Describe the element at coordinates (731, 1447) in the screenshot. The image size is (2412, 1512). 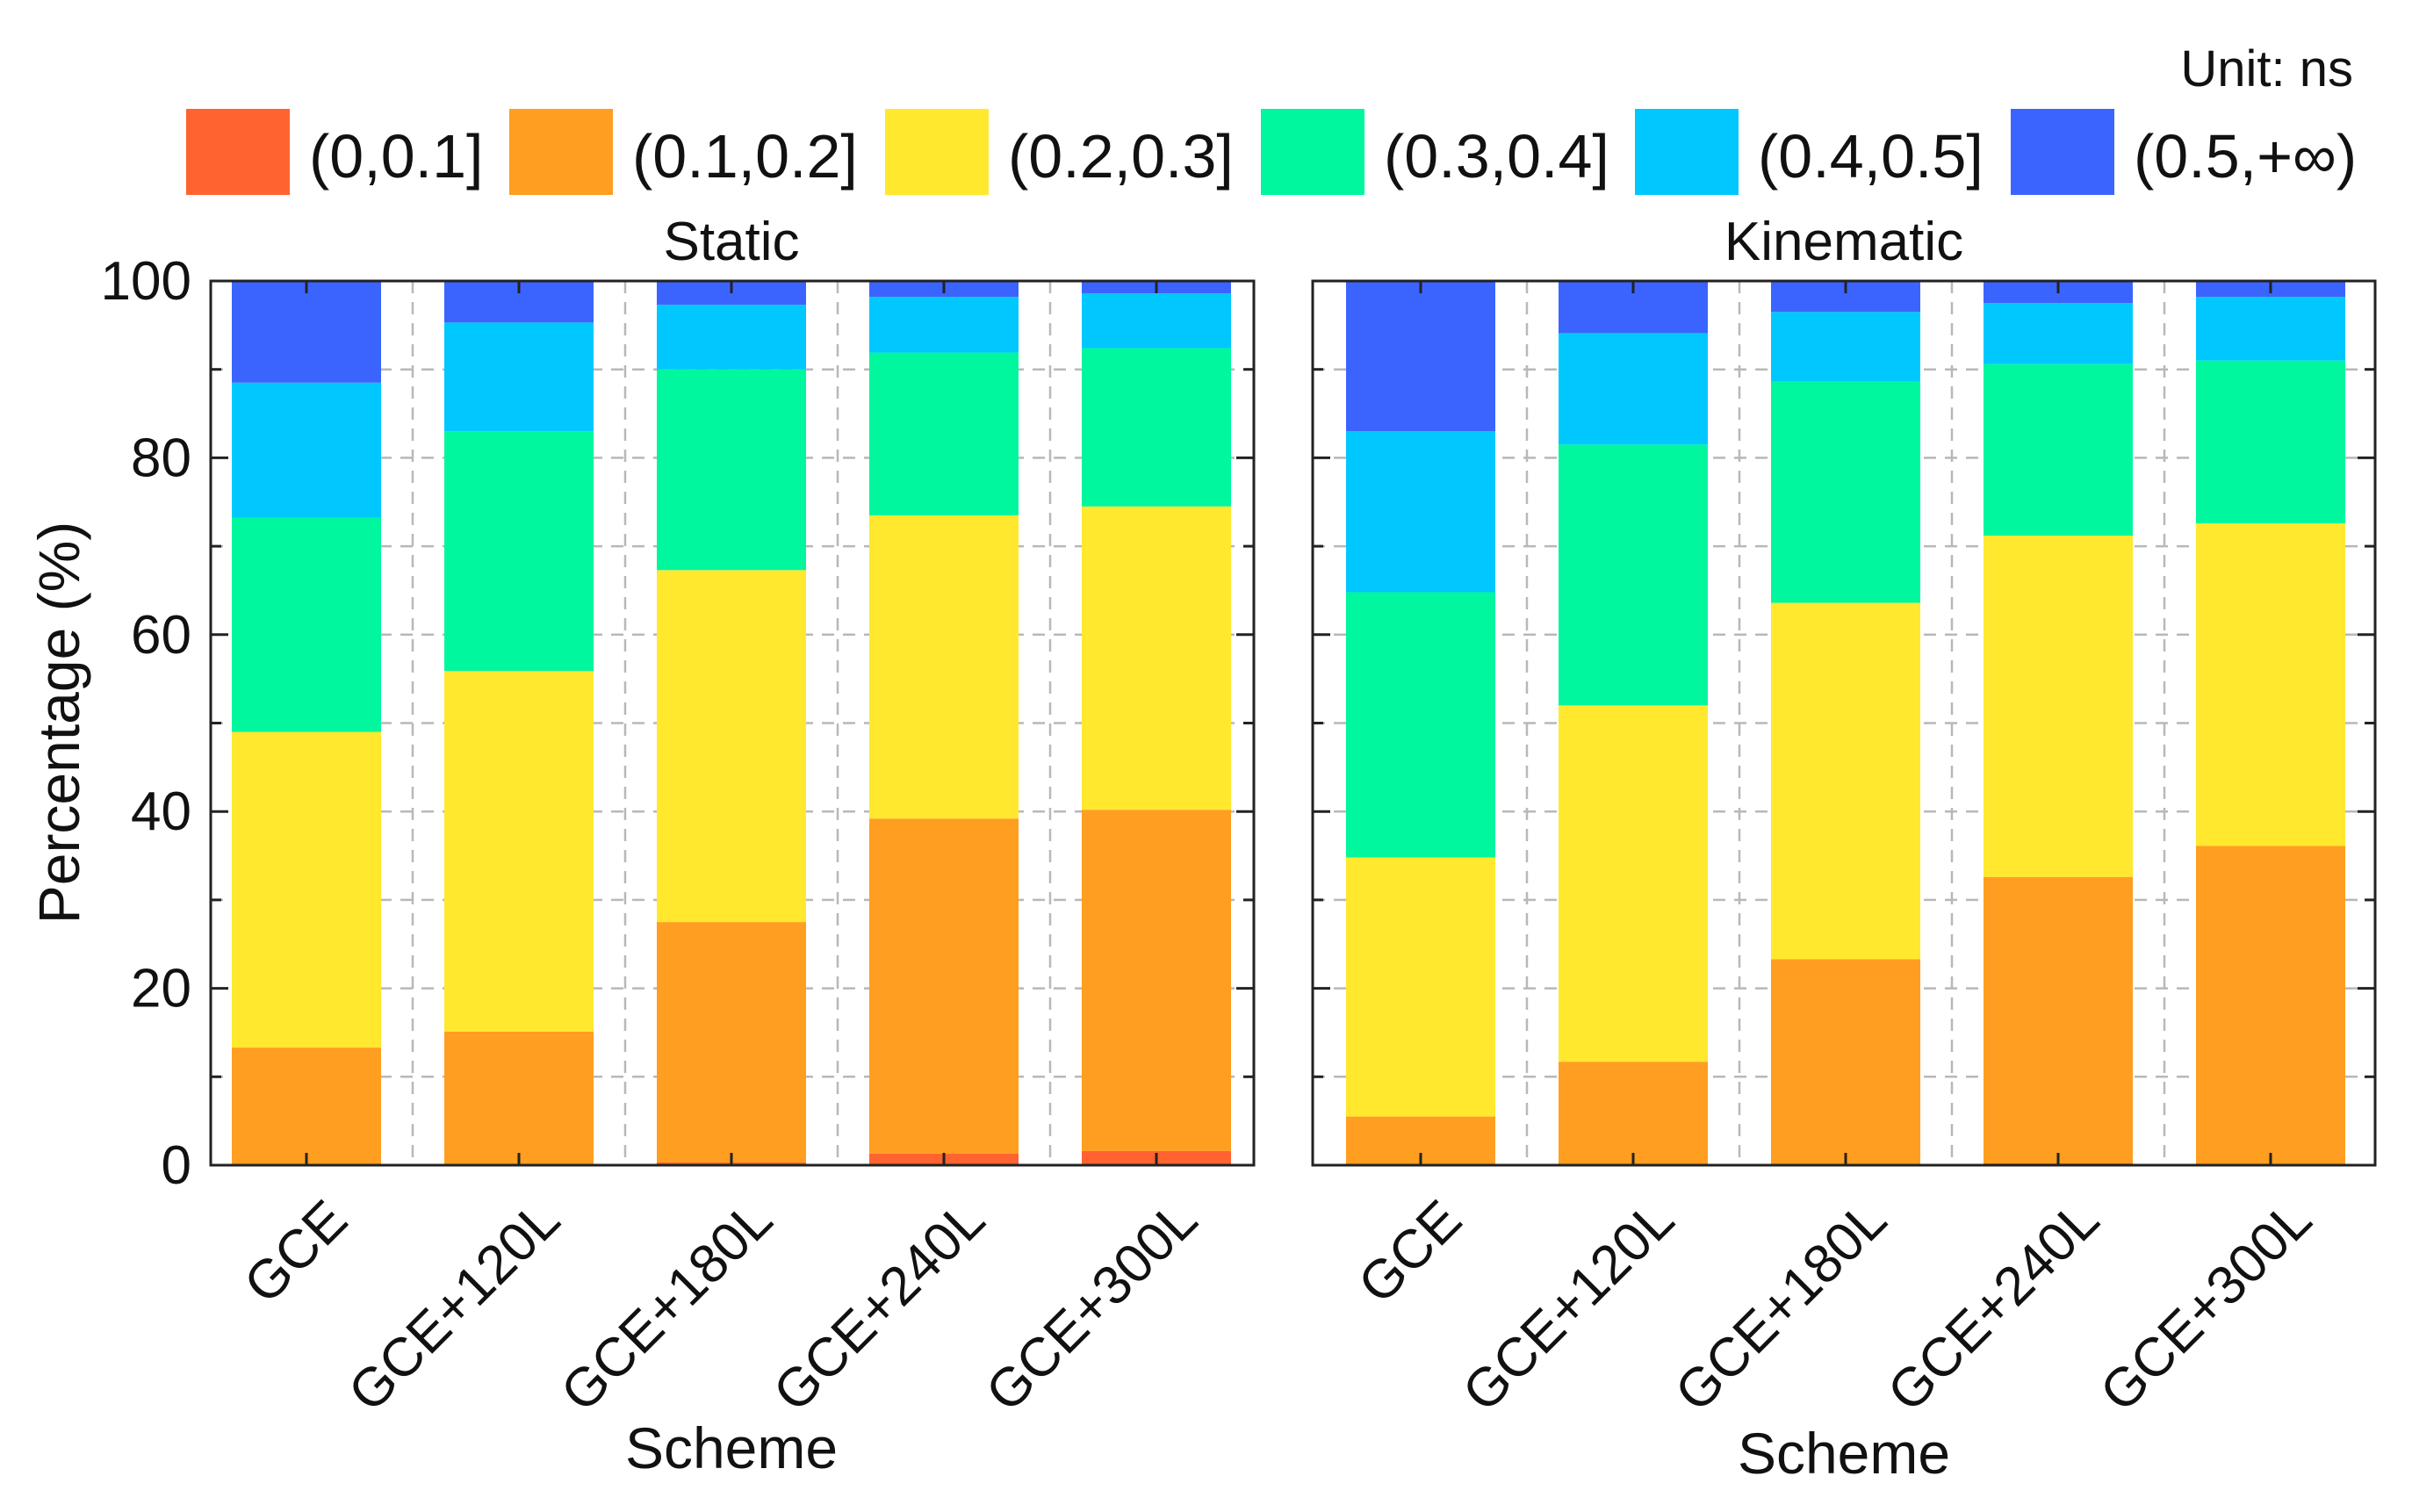
I see `x-axis-label-static: Scheme` at that location.